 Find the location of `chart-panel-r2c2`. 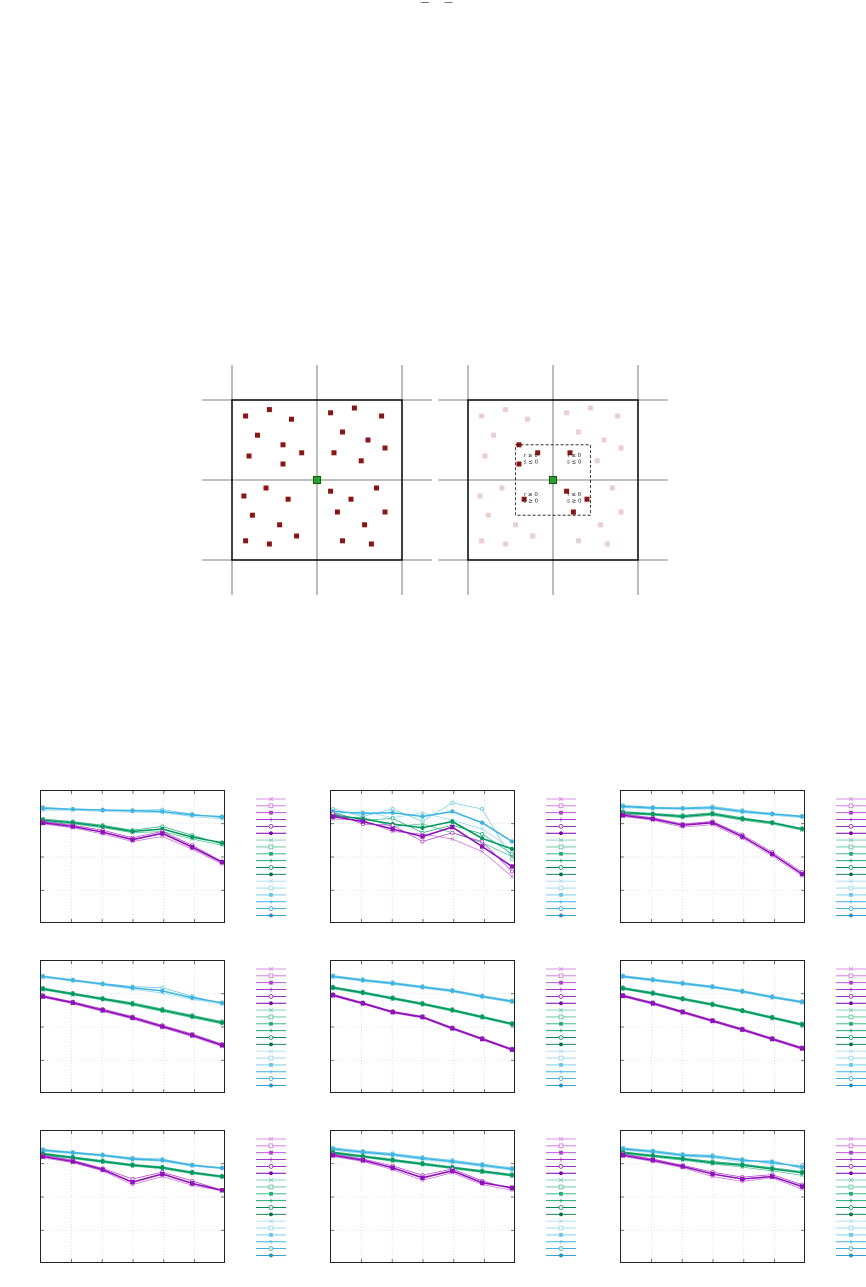

chart-panel-r2c2 is located at coordinates (422, 1026).